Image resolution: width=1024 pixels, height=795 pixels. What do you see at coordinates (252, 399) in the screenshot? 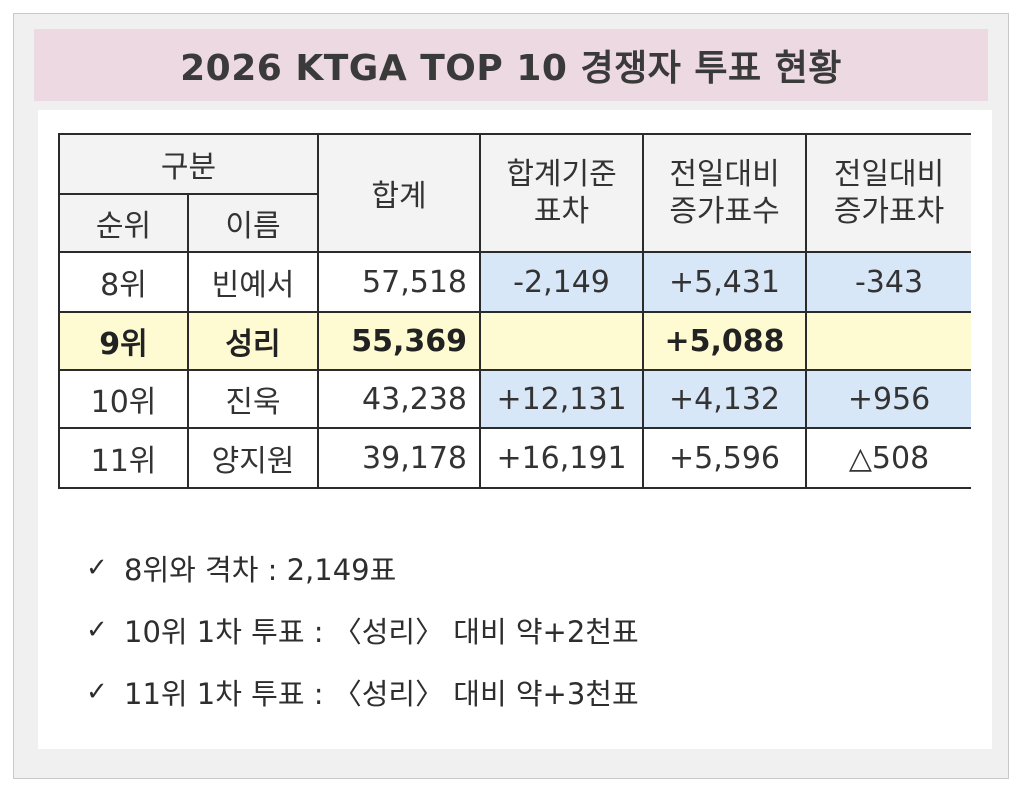
I see `cell-name: 진욱` at bounding box center [252, 399].